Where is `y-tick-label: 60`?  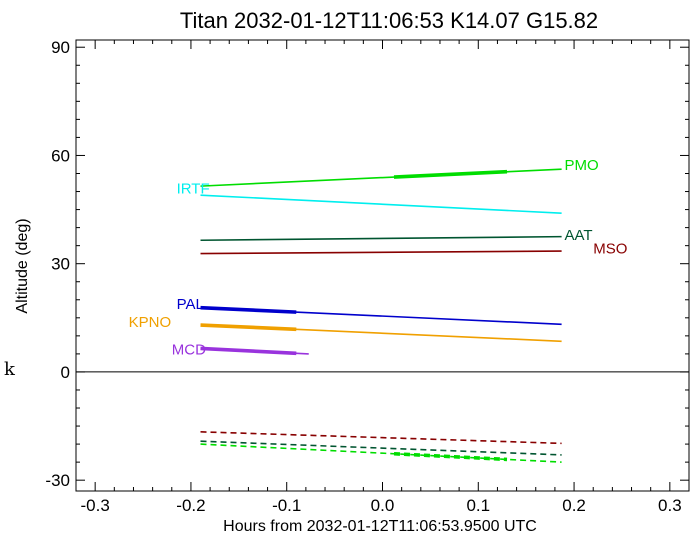 y-tick-label: 60 is located at coordinates (60, 155).